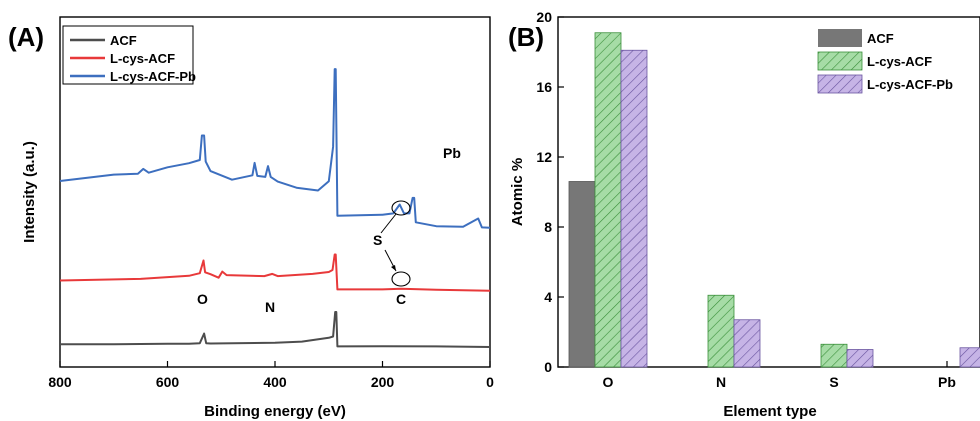 This screenshot has width=980, height=421. What do you see at coordinates (275, 382) in the screenshot?
I see `panel-a-x-tick-label: 400` at bounding box center [275, 382].